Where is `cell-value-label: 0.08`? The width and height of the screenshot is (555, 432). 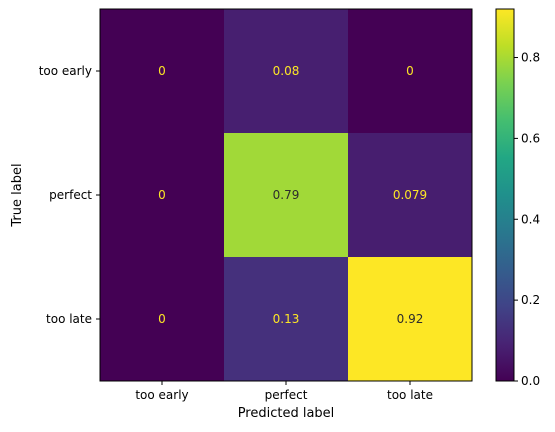
cell-value-label: 0.08 is located at coordinates (286, 71).